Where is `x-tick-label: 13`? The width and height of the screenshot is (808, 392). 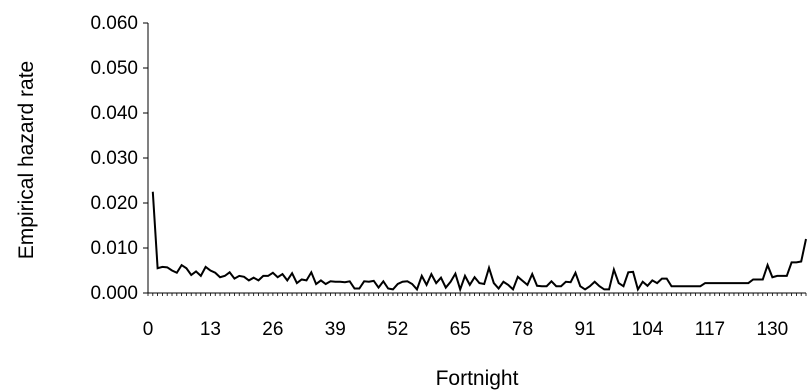
x-tick-label: 13 is located at coordinates (210, 329).